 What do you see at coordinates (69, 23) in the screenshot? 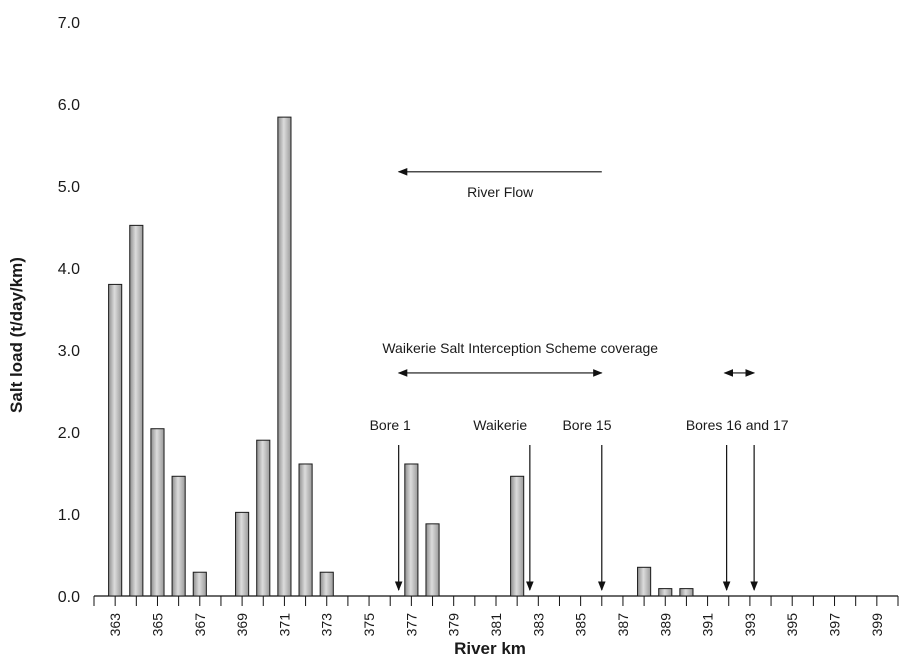
I see `y-tick-label: 7.0` at bounding box center [69, 23].